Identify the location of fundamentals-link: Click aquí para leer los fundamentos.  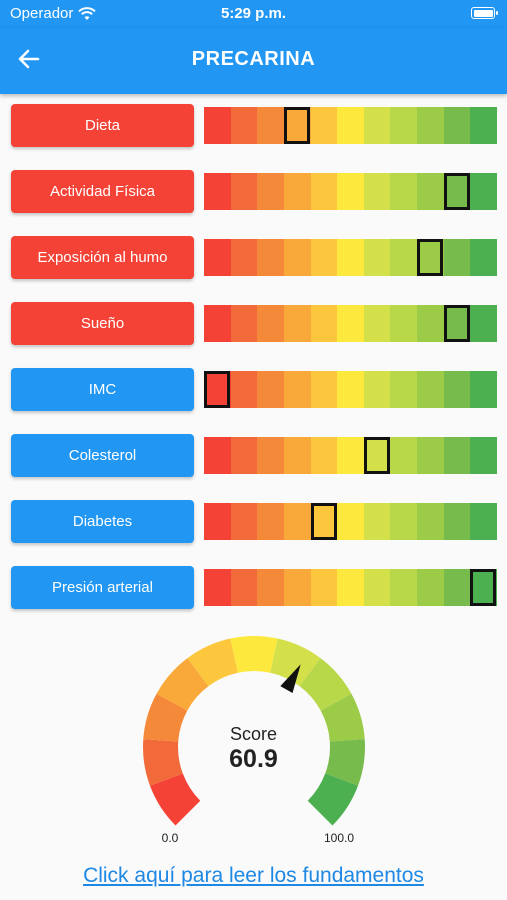
(253, 875).